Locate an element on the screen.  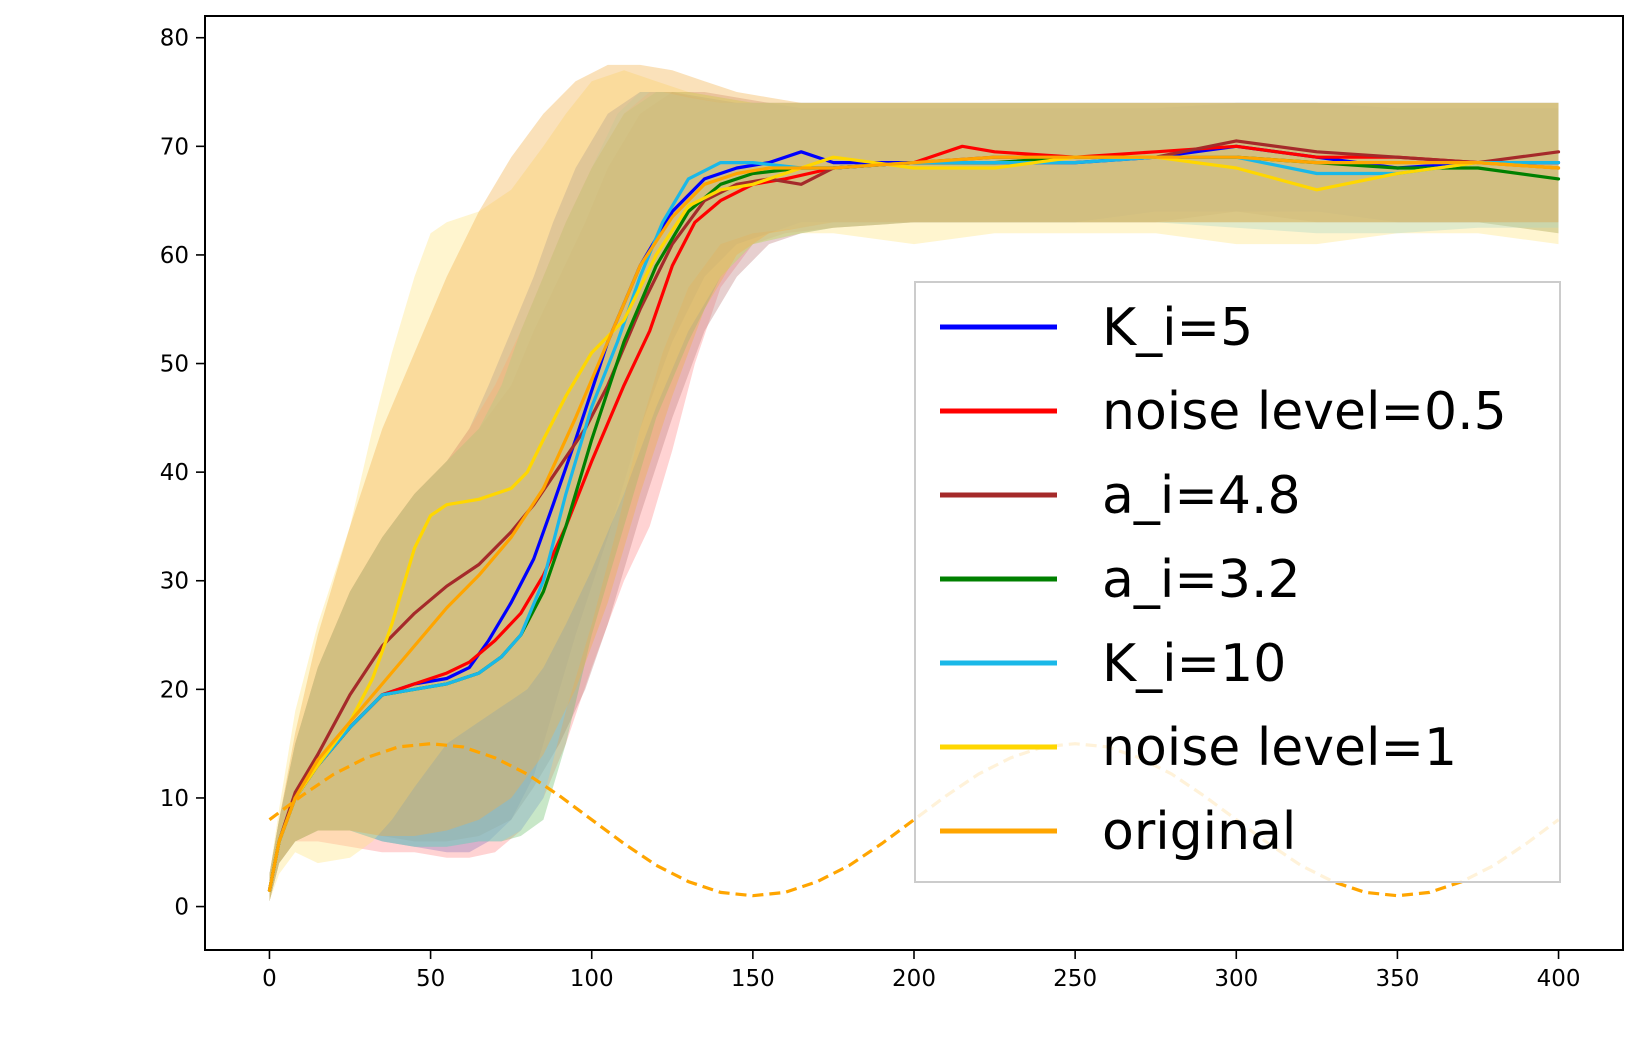
legend-label-k-i-5: K_i=5 is located at coordinates (1177, 328).